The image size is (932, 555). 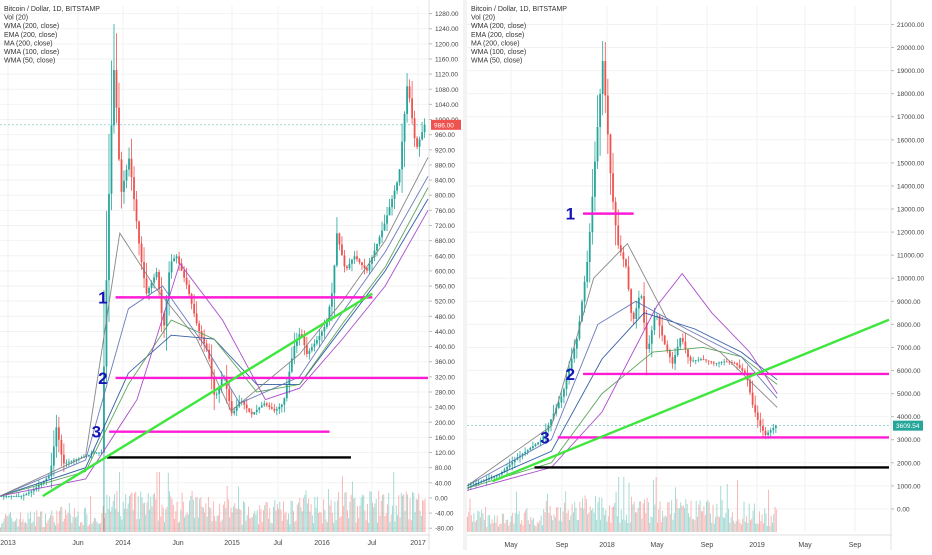 What do you see at coordinates (30, 35) in the screenshot?
I see `legend-item: EMA (200, close)` at bounding box center [30, 35].